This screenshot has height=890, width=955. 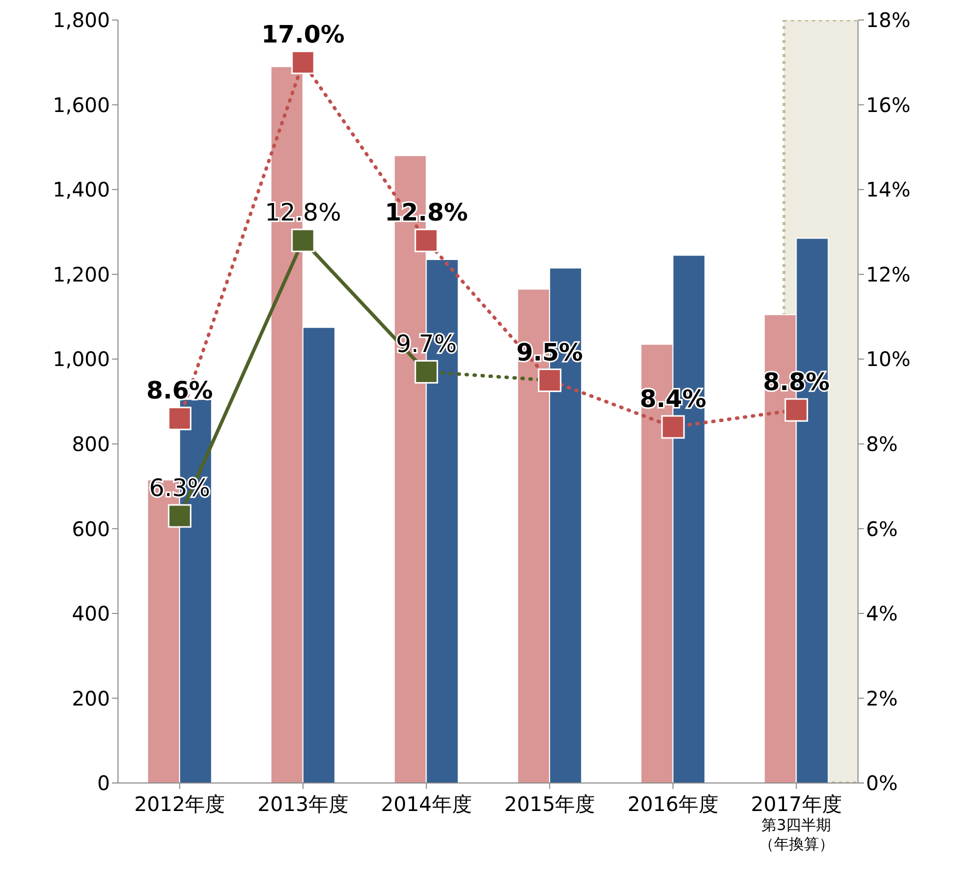 I want to click on x-tick-label: 2014年度, so click(x=426, y=804).